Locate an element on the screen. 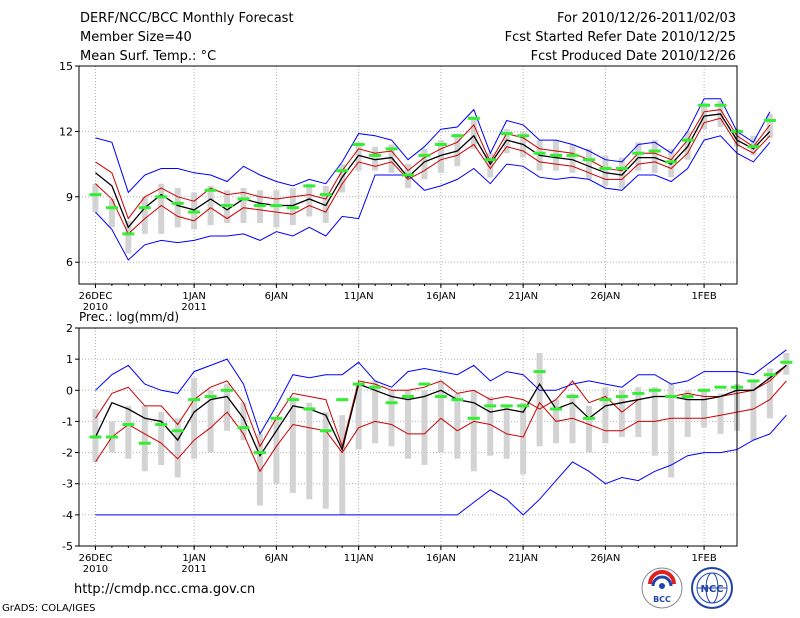 Image resolution: width=800 pixels, height=618 pixels. y-tick-label: -5 is located at coordinates (67, 546).